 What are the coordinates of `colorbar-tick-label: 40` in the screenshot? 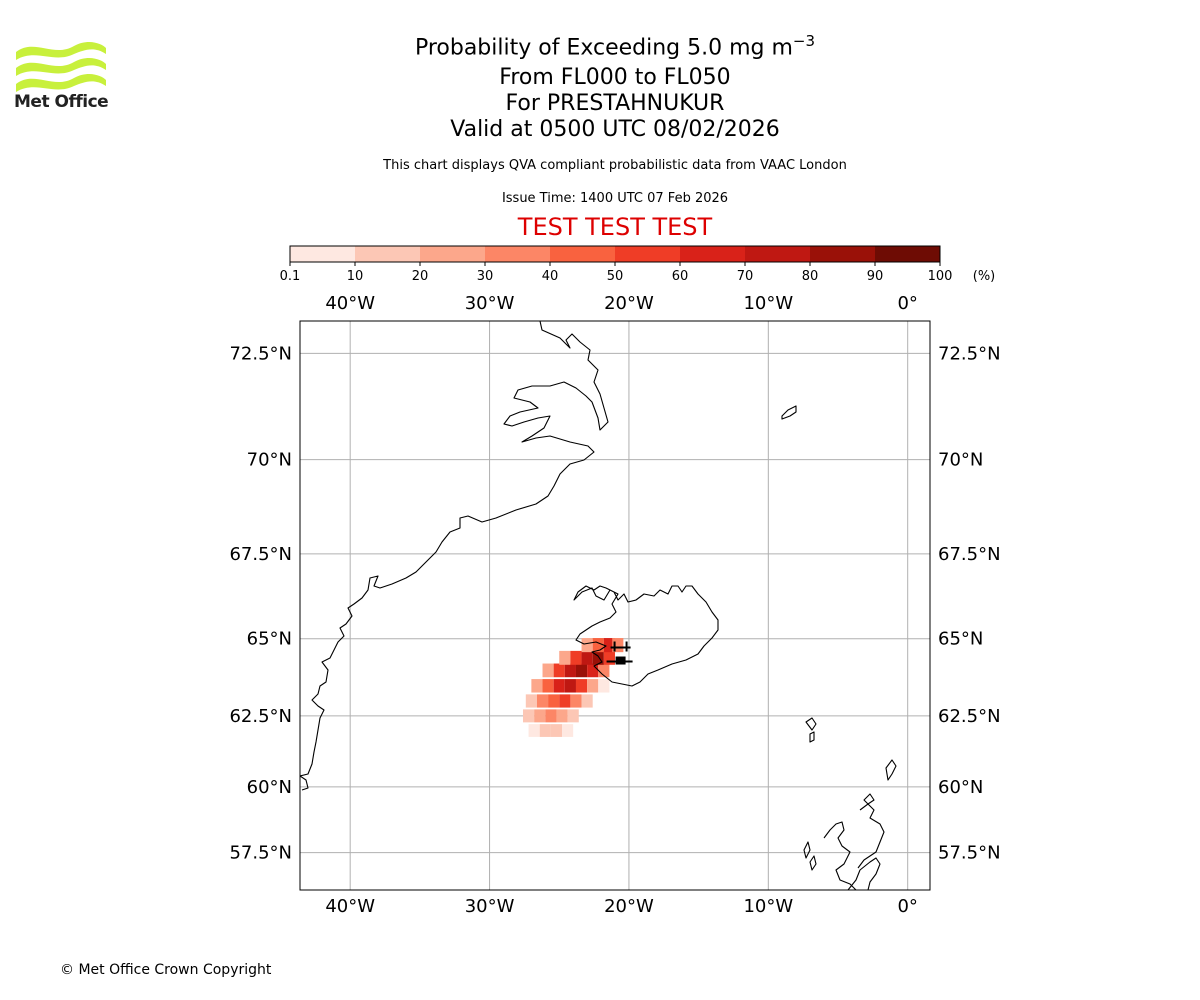 It's located at (550, 276).